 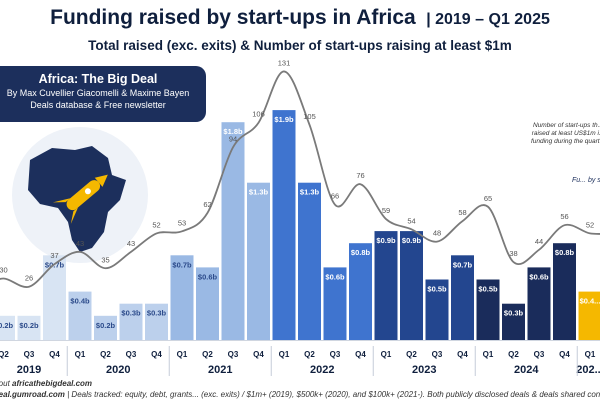 I want to click on footer-line1: ...out africathebigdeal.com, so click(x=300, y=383).